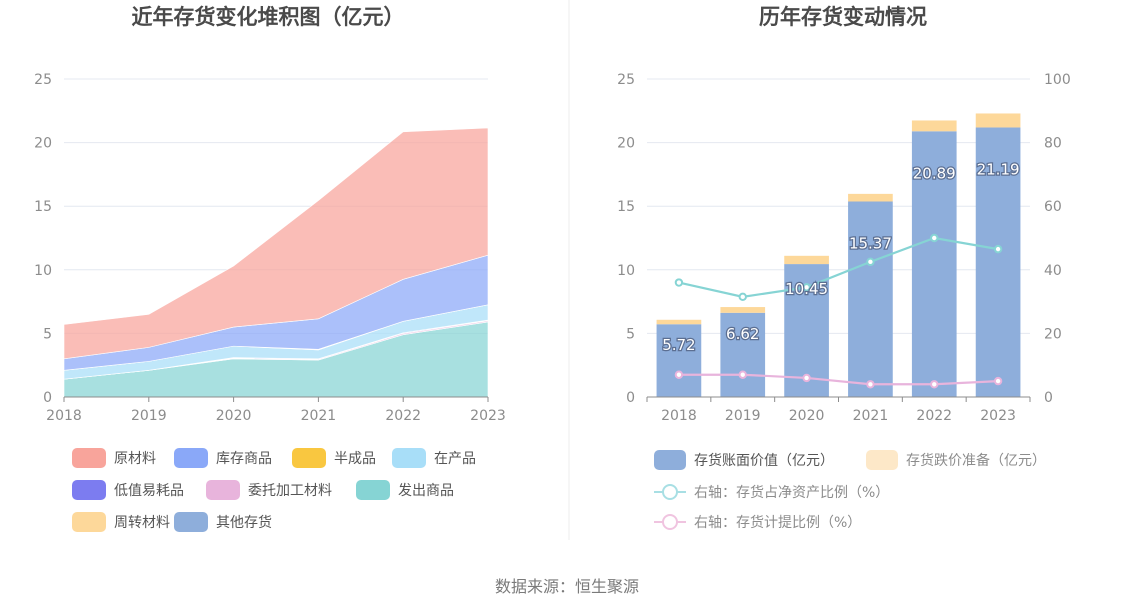 The width and height of the screenshot is (1134, 612). Describe the element at coordinates (870, 243) in the screenshot. I see `bar-value-label: 15.37` at that location.